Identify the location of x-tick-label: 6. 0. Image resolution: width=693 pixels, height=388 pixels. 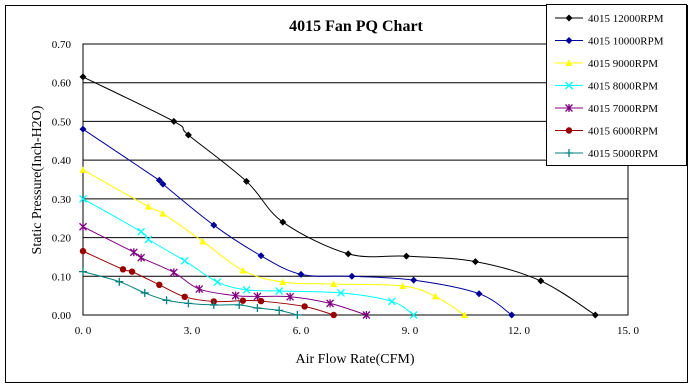
(301, 331).